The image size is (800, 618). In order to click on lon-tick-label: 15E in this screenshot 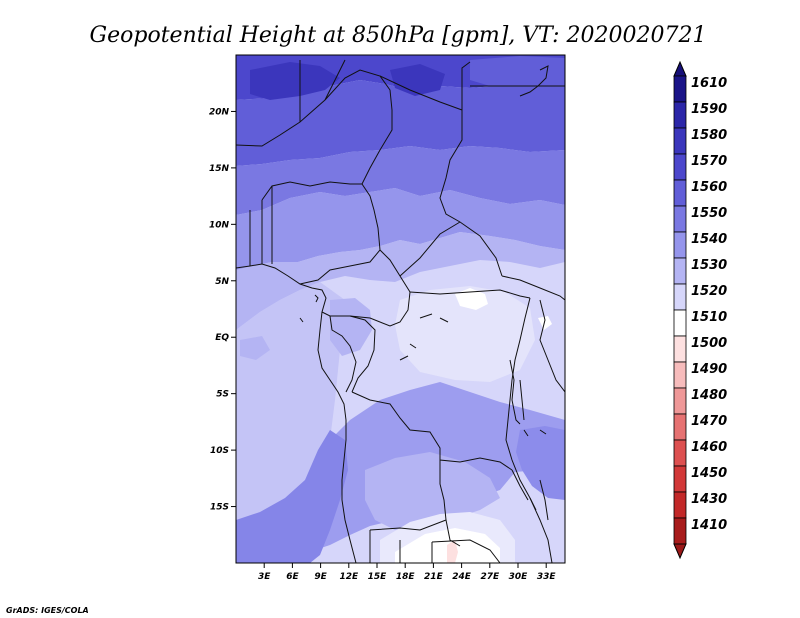, I will do `click(378, 577)`.